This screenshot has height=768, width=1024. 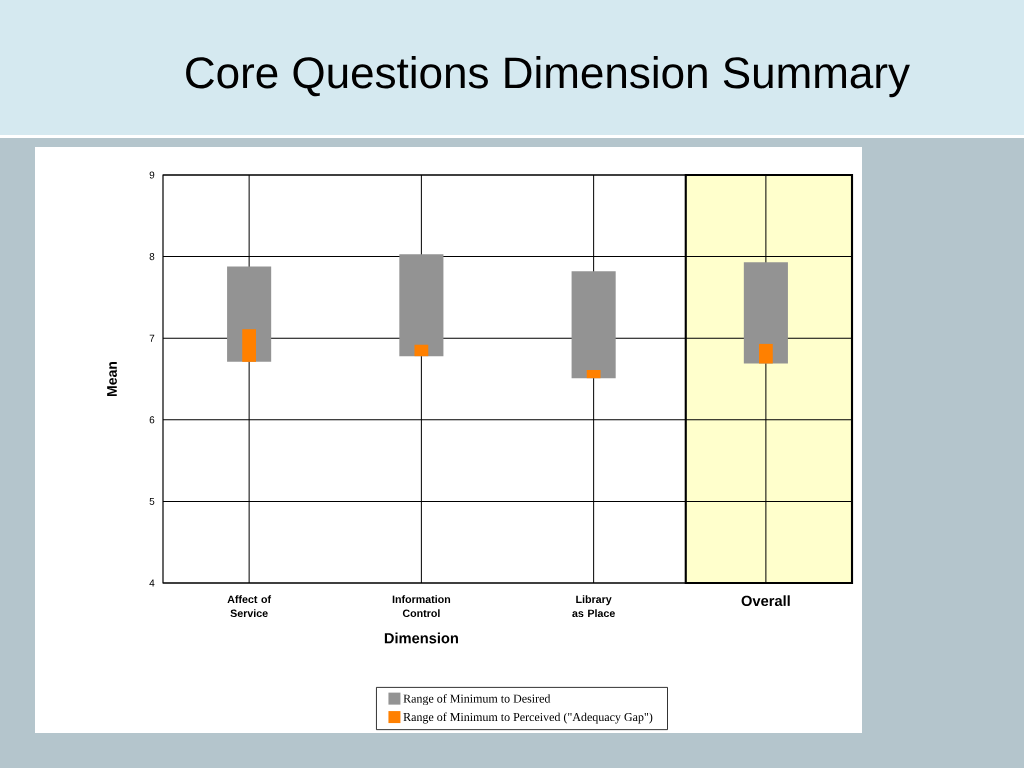 I want to click on x-tick-label: Overall, so click(x=765, y=601).